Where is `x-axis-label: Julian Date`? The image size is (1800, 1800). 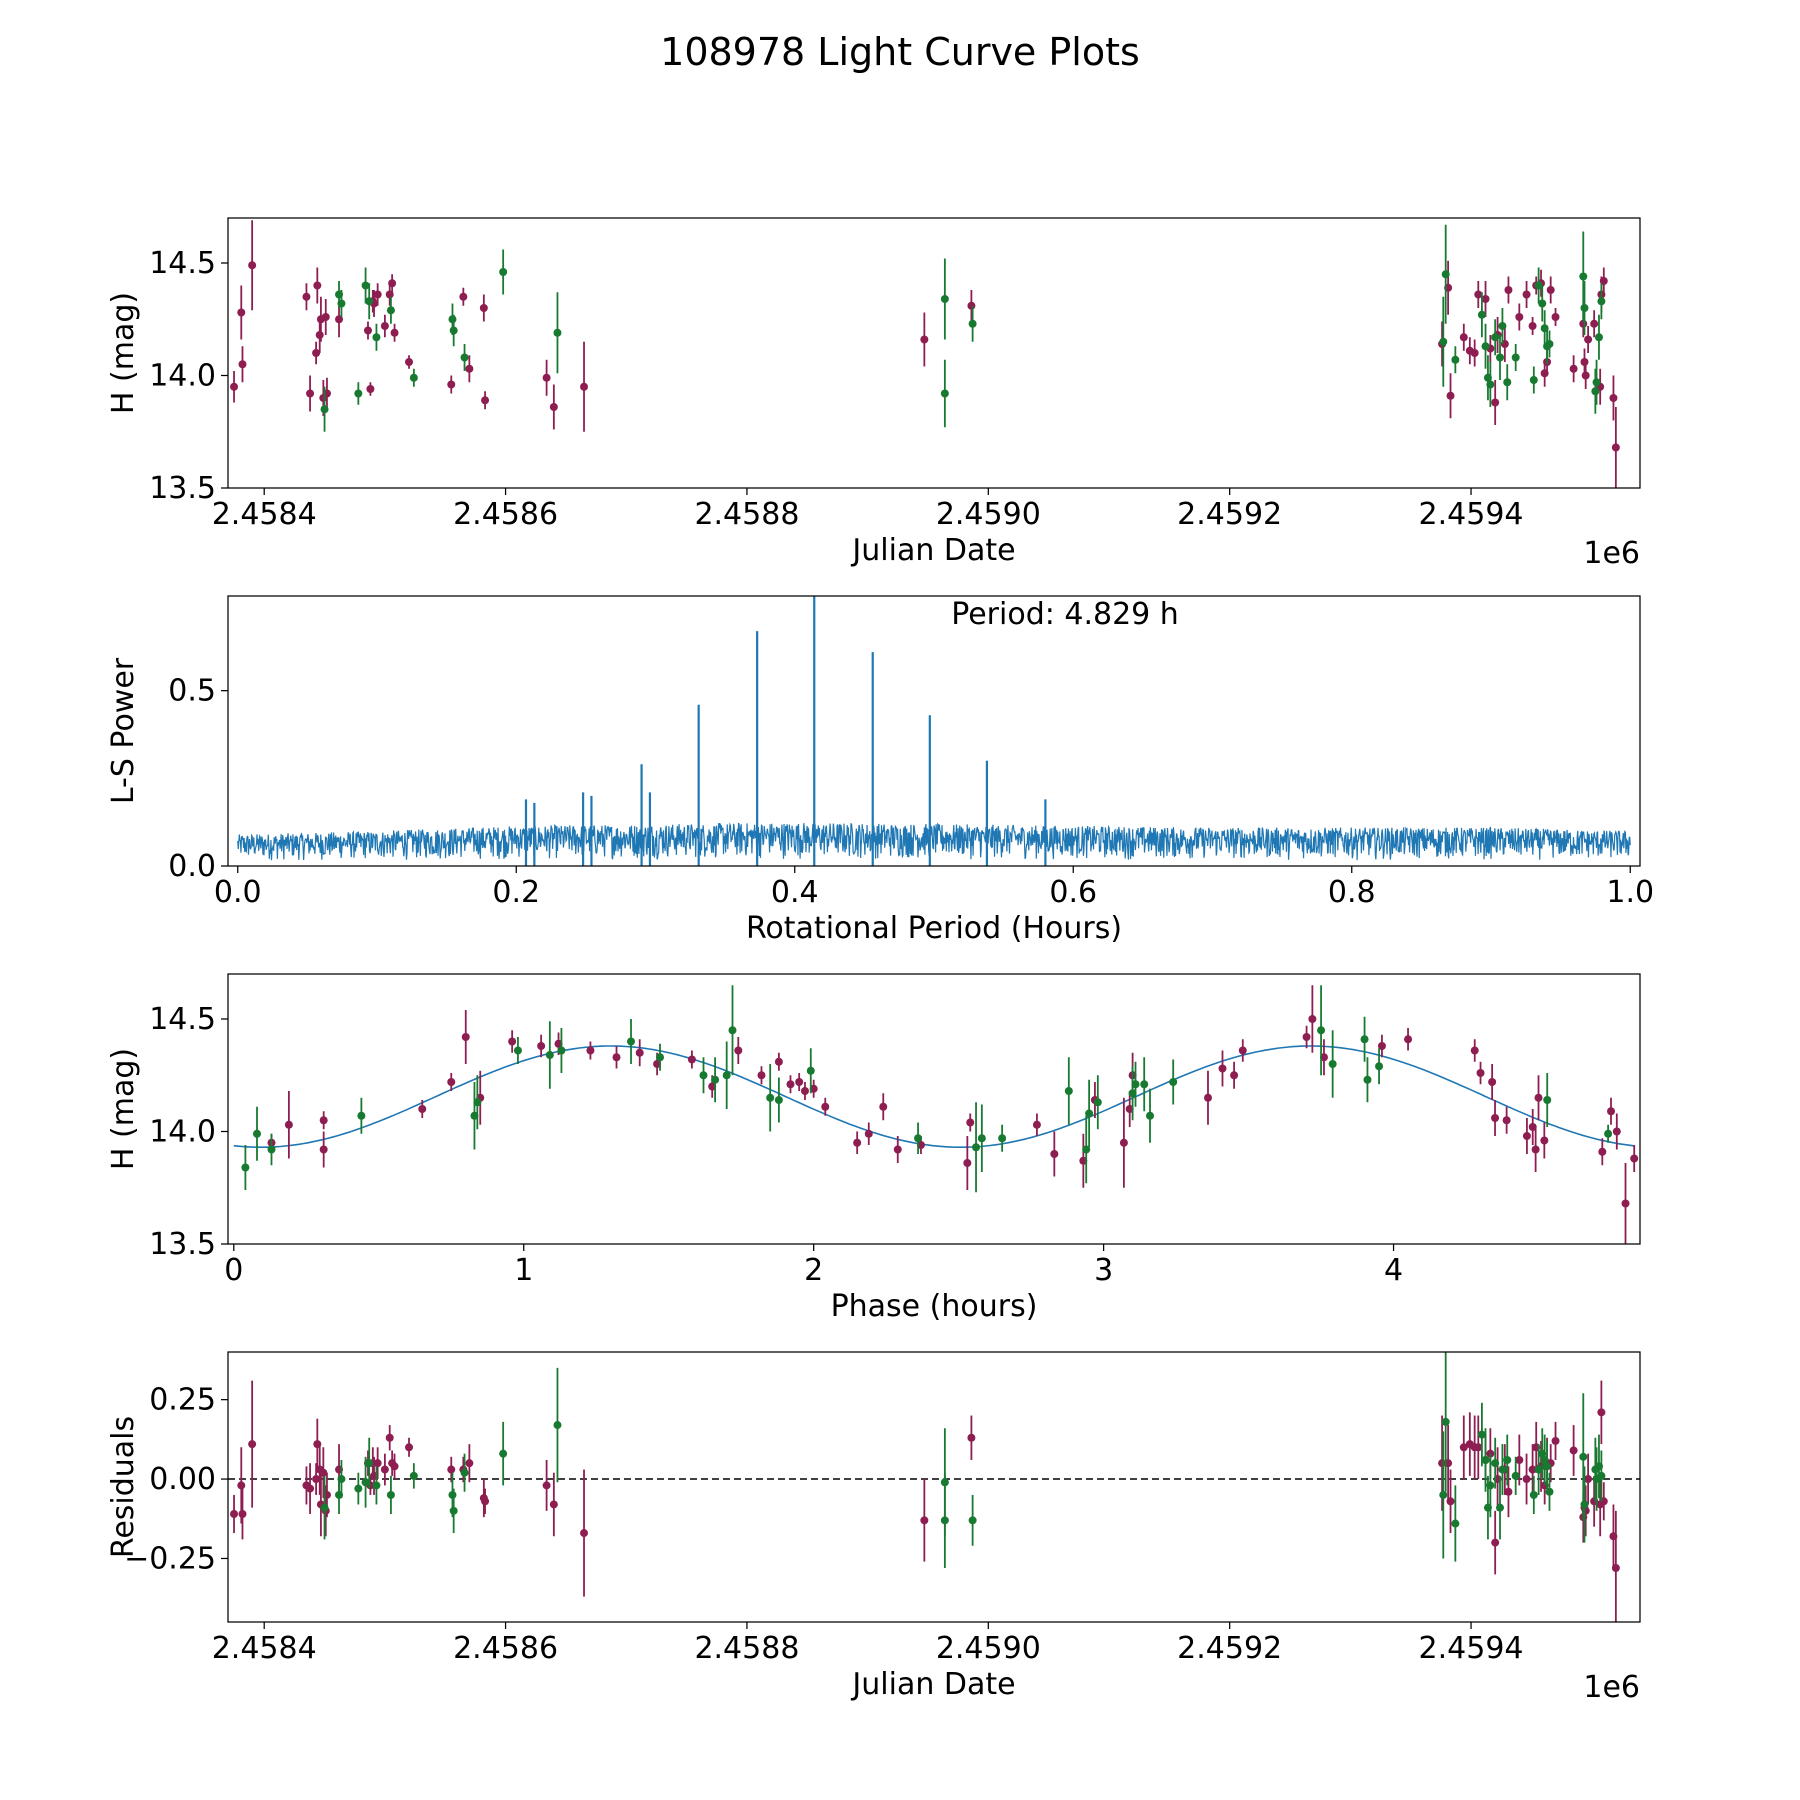 x-axis-label: Julian Date is located at coordinates (932, 550).